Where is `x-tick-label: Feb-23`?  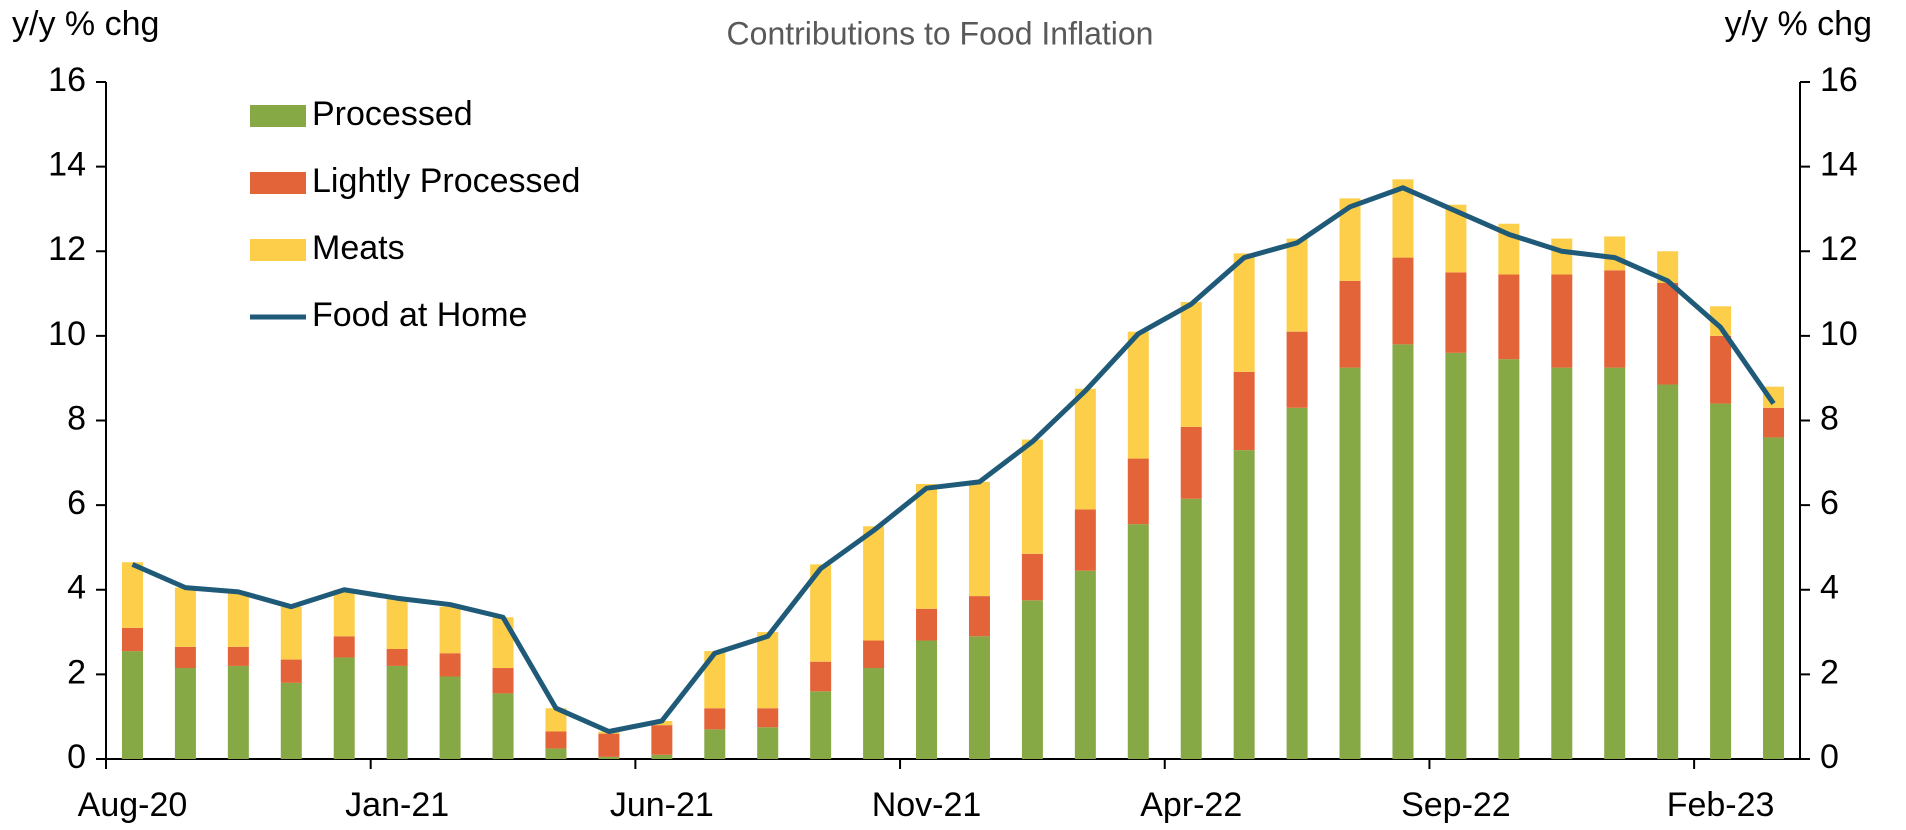 x-tick-label: Feb-23 is located at coordinates (1721, 805).